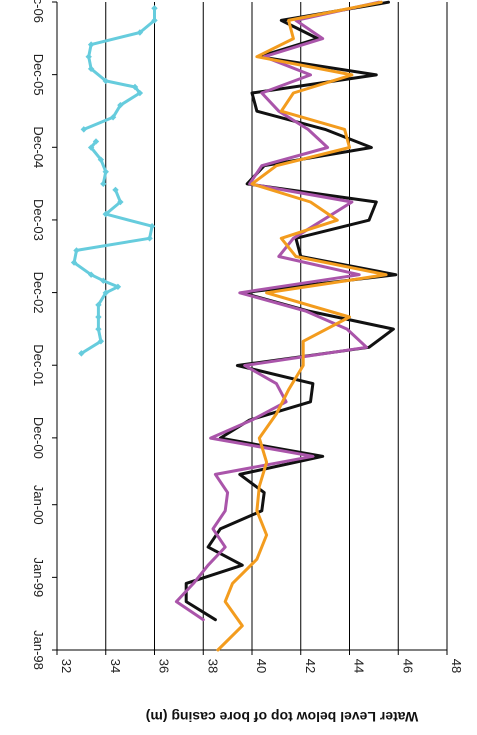  I want to click on time-tick-label: Dec-00, so click(38, 438).